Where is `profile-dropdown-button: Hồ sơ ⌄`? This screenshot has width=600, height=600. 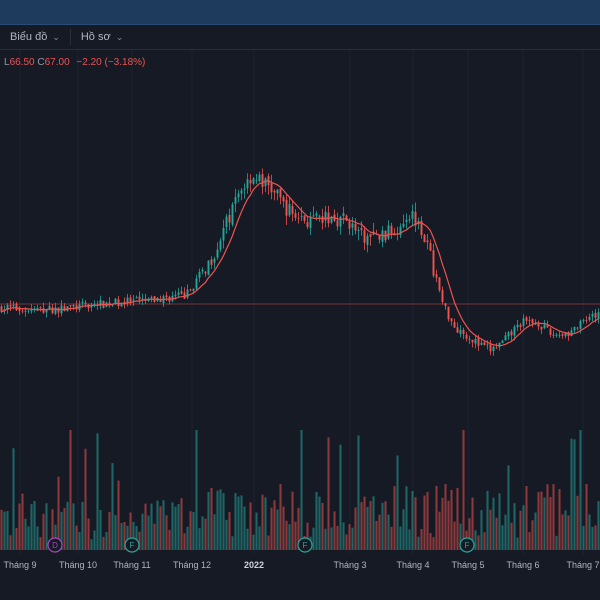 profile-dropdown-button: Hồ sơ ⌄ is located at coordinates (102, 37).